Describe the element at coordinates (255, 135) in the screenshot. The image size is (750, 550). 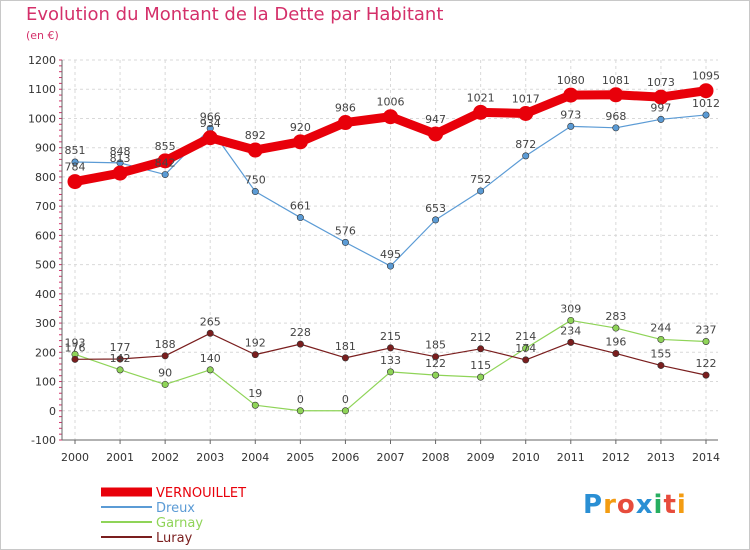
I see `data-label: 892` at that location.